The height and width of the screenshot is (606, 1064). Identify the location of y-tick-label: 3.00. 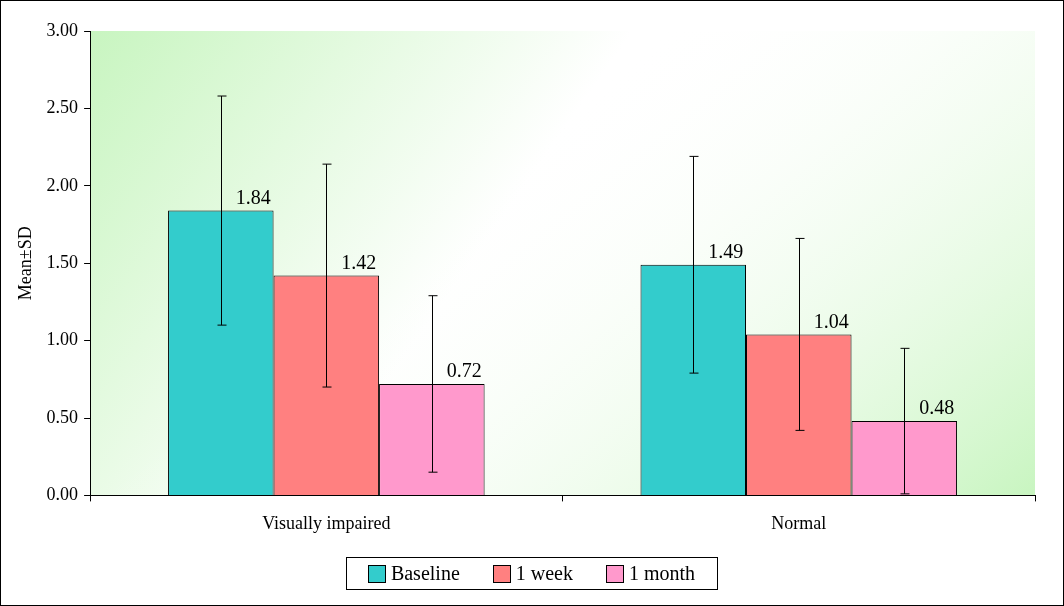
(62, 29).